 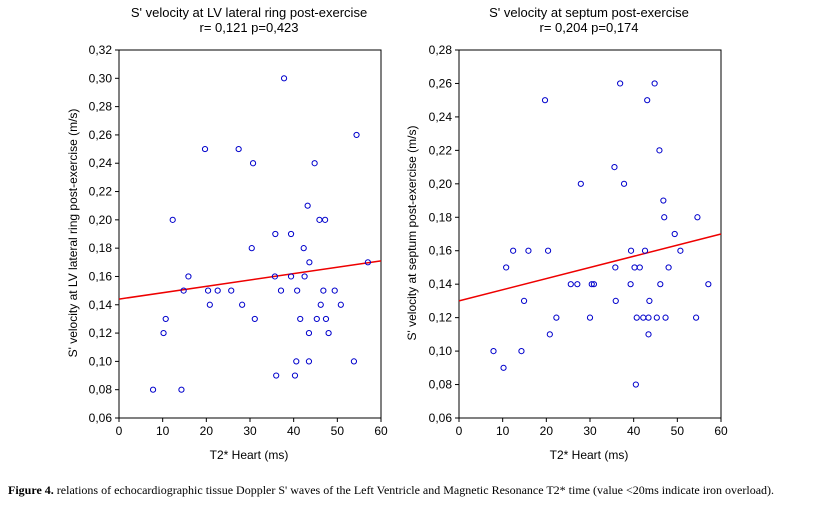 I want to click on left-y-tick-label: 0,22, so click(x=101, y=192).